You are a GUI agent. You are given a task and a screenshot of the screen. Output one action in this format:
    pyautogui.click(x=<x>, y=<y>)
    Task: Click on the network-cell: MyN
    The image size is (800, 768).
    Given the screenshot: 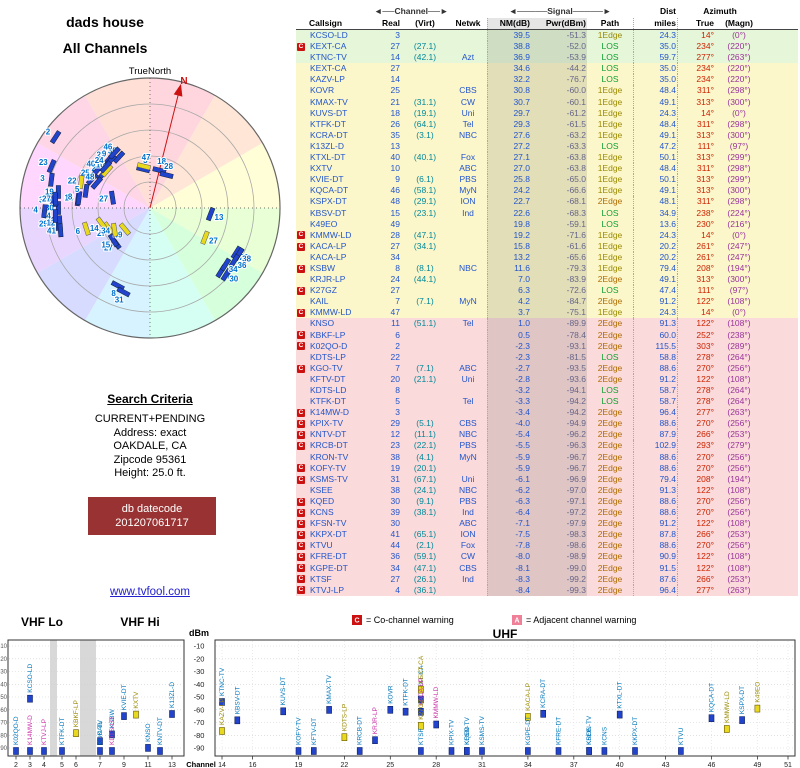 What is the action you would take?
    pyautogui.click(x=468, y=456)
    